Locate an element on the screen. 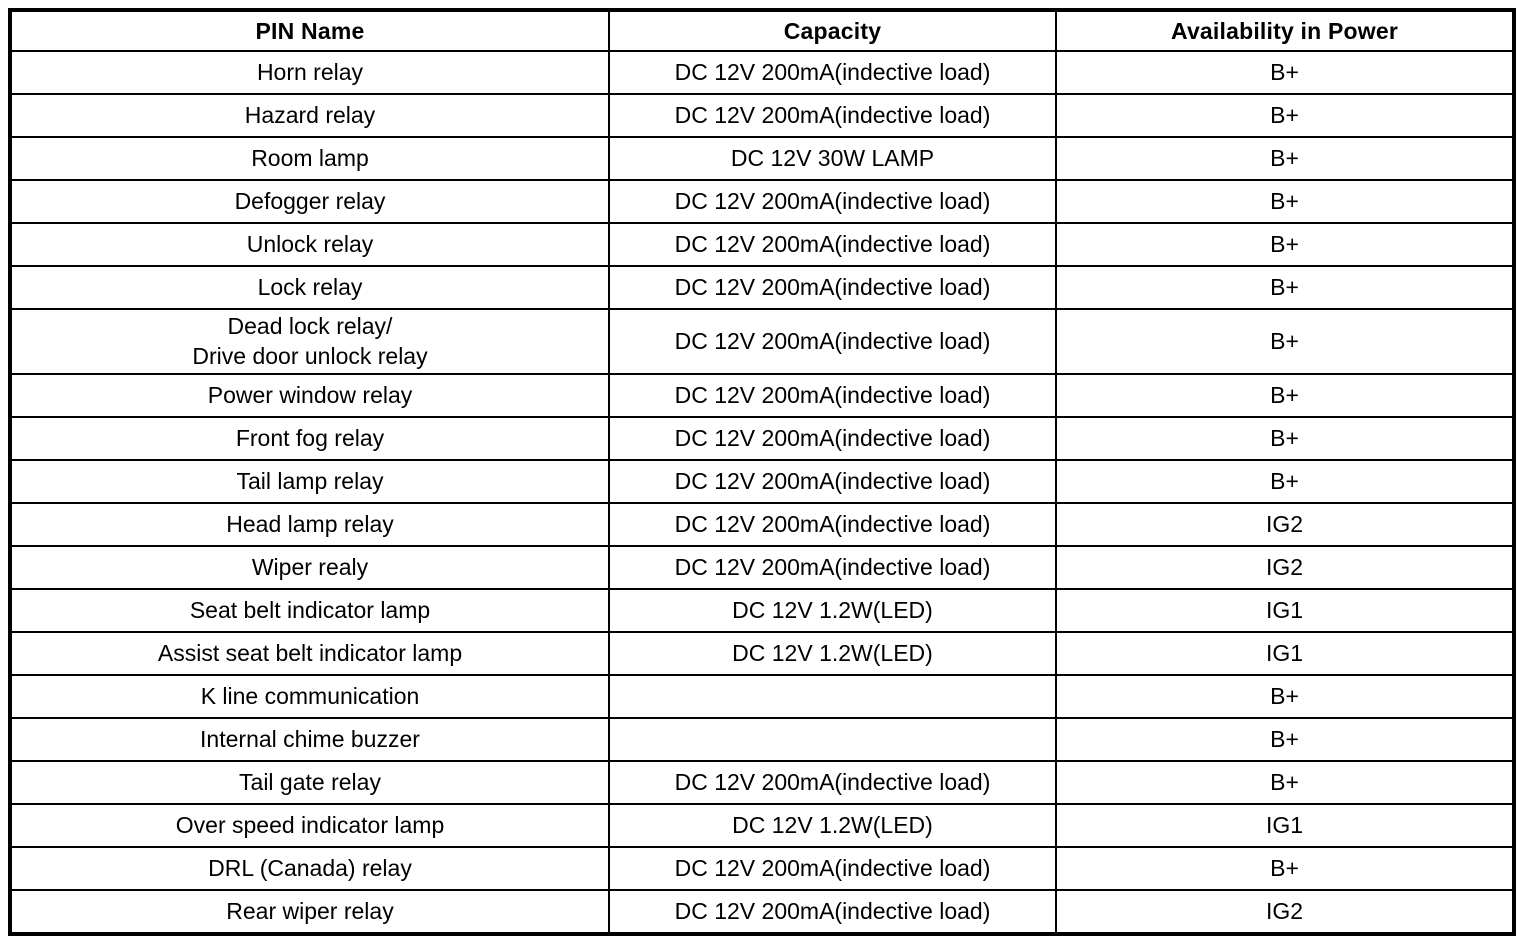  pin-name-cell: Unlock relay is located at coordinates (309, 244).